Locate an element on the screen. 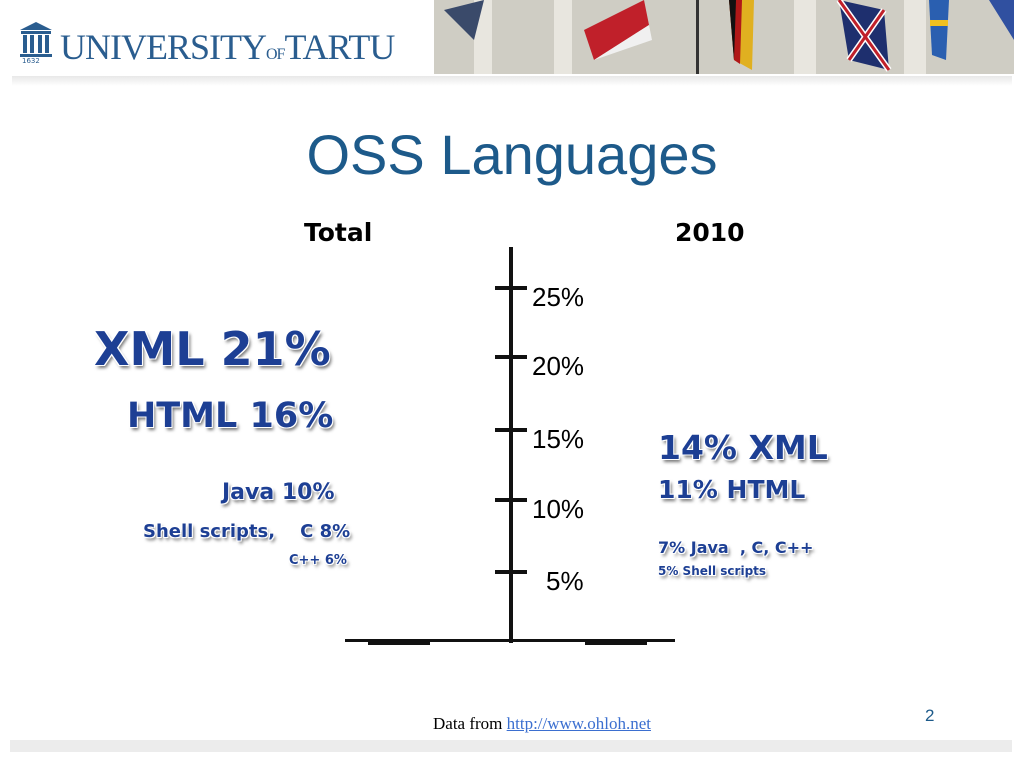 The width and height of the screenshot is (1024, 768). scale-label: 15% is located at coordinates (558, 439).